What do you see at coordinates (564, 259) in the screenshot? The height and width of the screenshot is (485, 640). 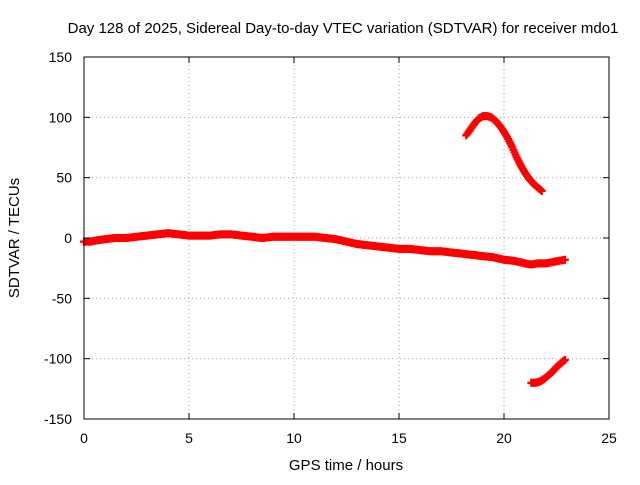 I see `data-point-main-trace` at bounding box center [564, 259].